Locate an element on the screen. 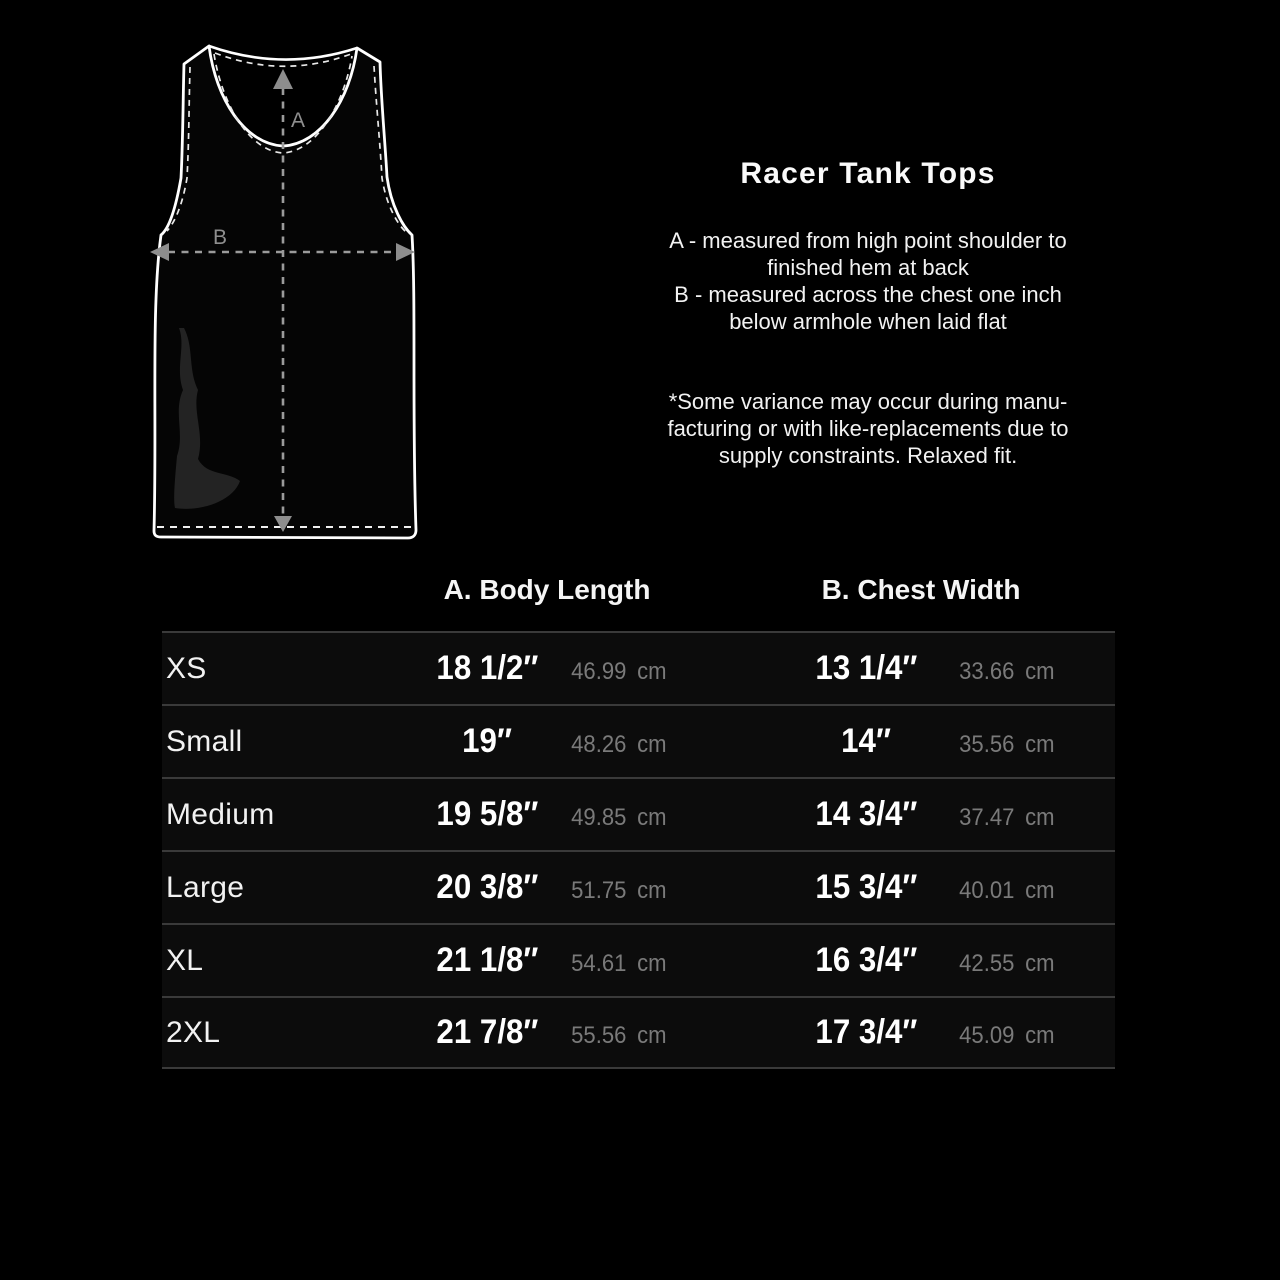 The image size is (1280, 1280). neck-stitch-line is located at coordinates (283, 103).